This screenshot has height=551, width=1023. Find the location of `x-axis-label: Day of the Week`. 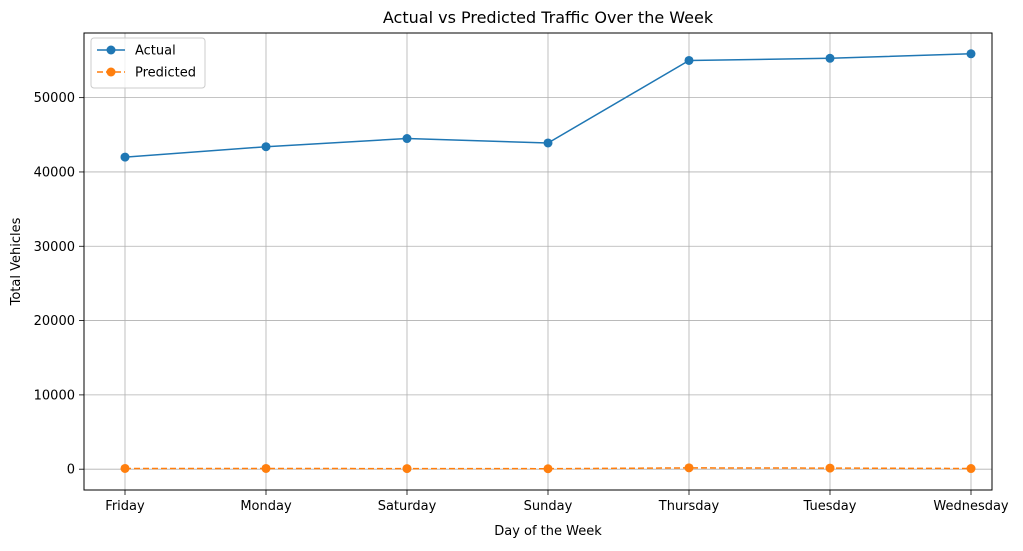

x-axis-label: Day of the Week is located at coordinates (548, 531).